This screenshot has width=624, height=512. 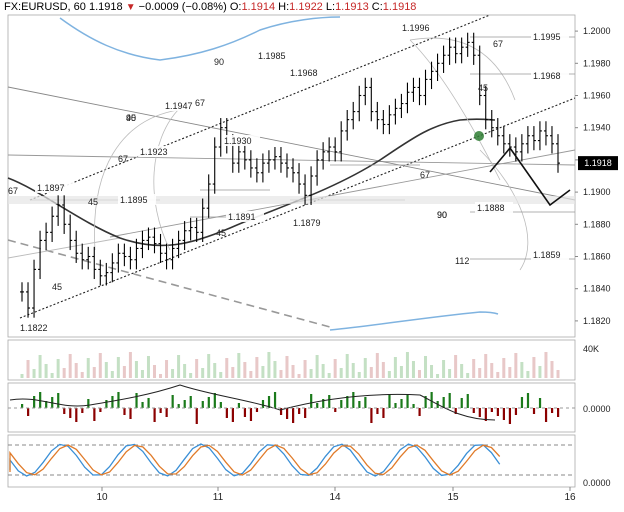 What do you see at coordinates (34, 328) in the screenshot?
I see `level-label: 1.1822` at bounding box center [34, 328].